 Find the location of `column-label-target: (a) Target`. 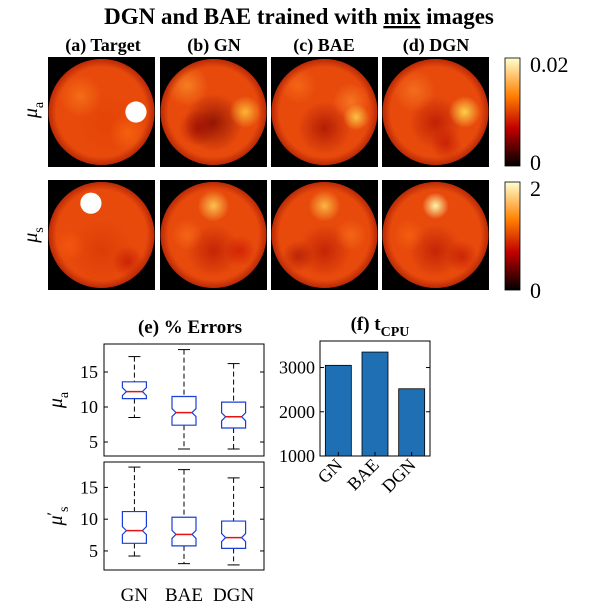

column-label-target: (a) Target is located at coordinates (103, 45).